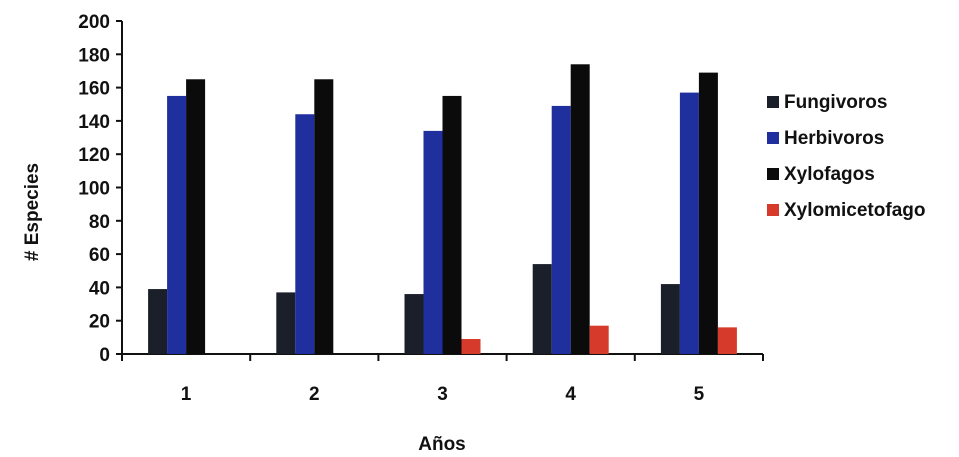  Describe the element at coordinates (99, 222) in the screenshot. I see `y-tick-label: 80` at that location.